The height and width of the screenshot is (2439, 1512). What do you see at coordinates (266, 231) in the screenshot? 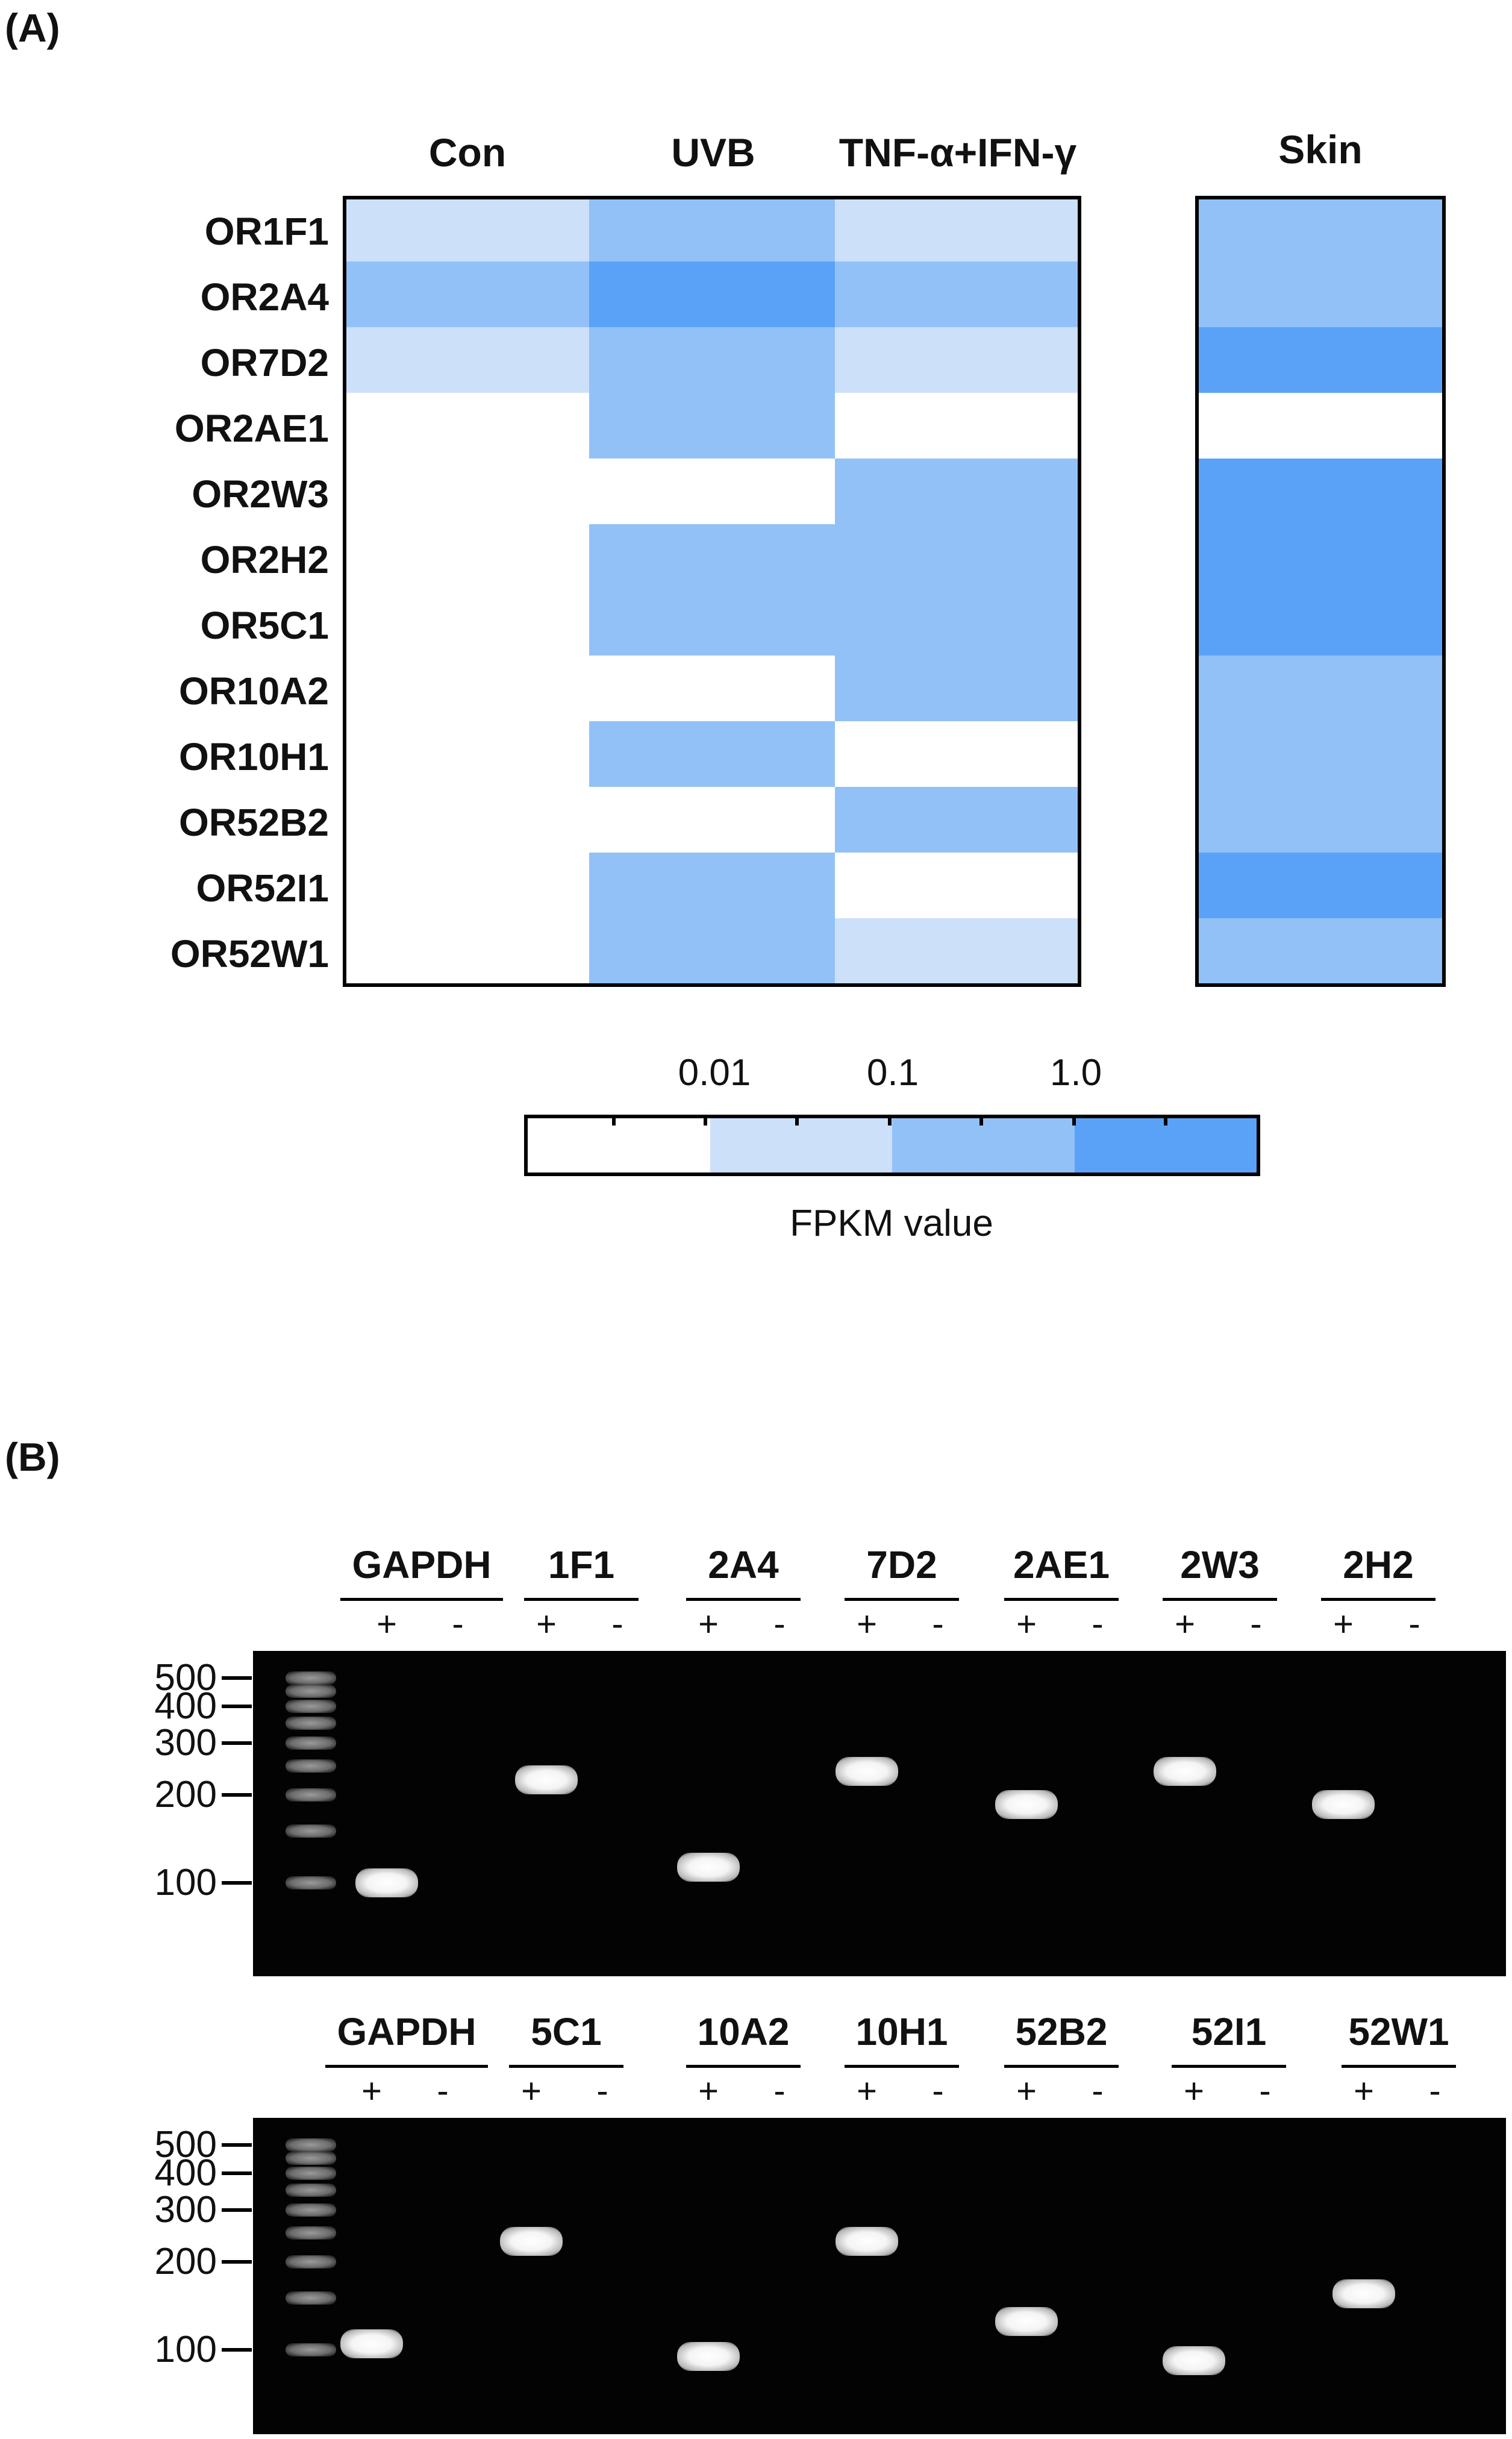
I see `heatmap-row-label: OR1F1` at bounding box center [266, 231].